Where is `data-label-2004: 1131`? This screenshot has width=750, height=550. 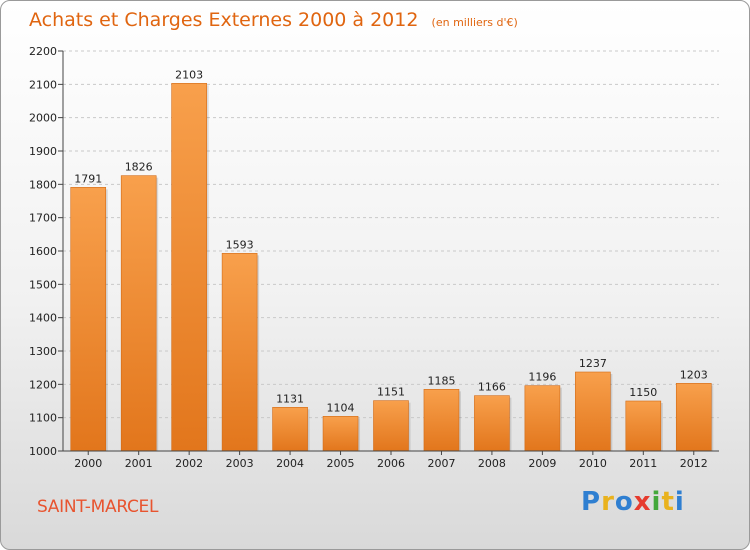
data-label-2004: 1131 is located at coordinates (290, 398).